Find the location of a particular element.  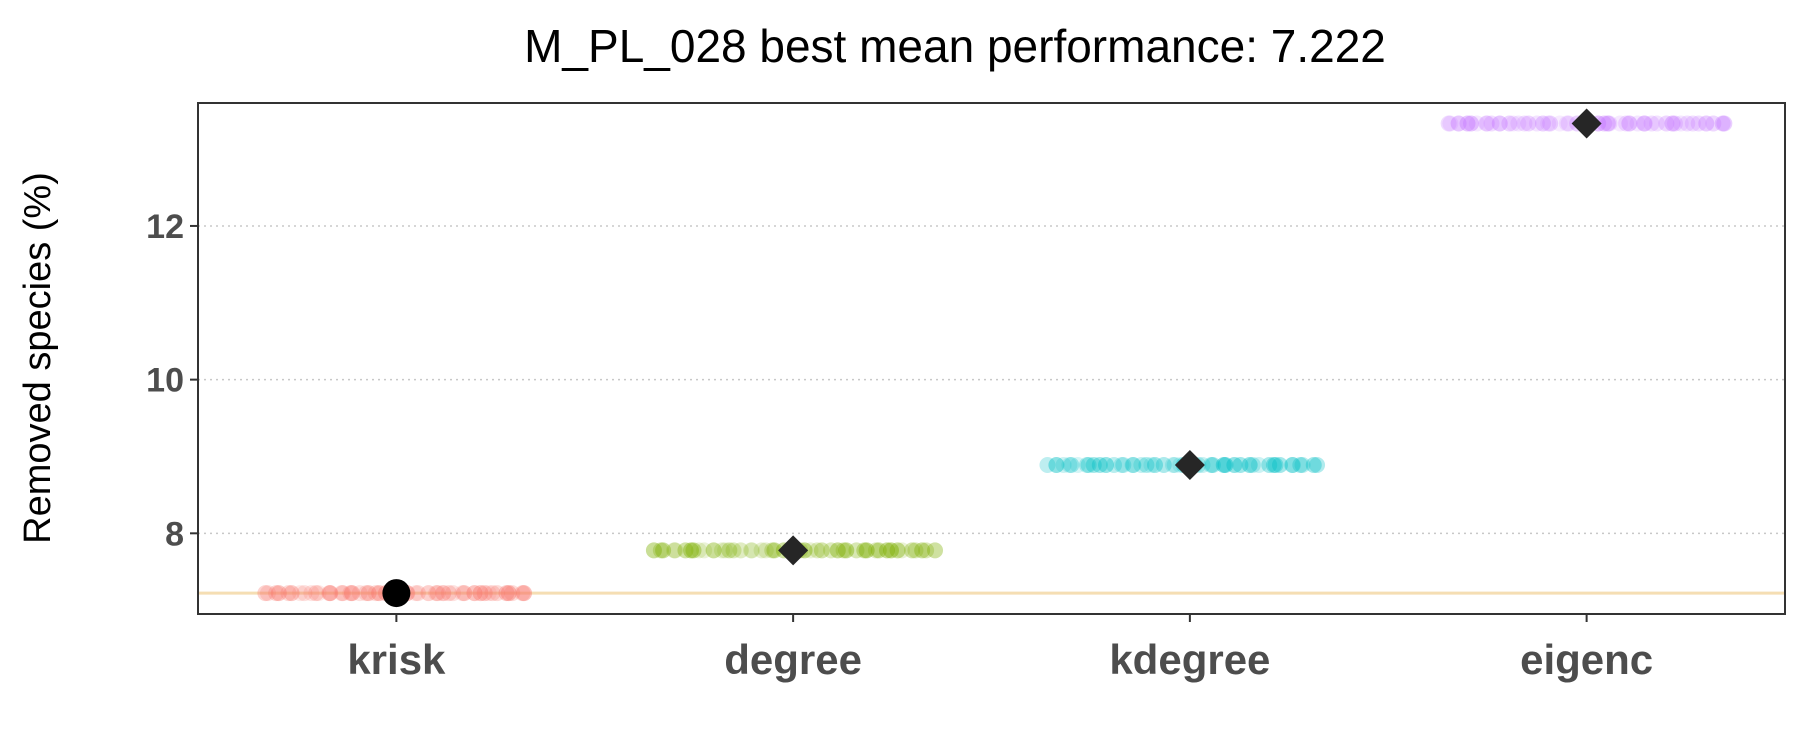

y-tick-label: 8 is located at coordinates (174, 534).